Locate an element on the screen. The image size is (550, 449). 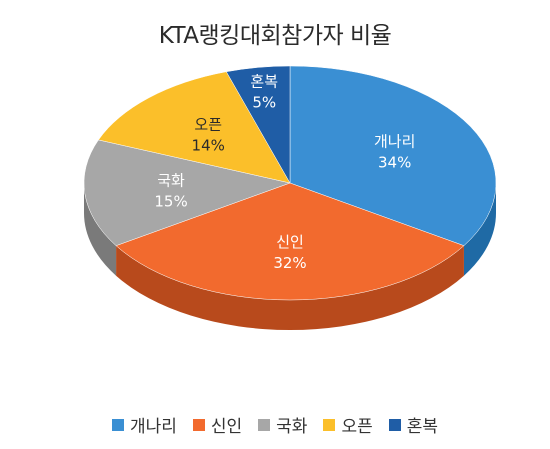
legend-item-0: 개나리 is located at coordinates (144, 424).